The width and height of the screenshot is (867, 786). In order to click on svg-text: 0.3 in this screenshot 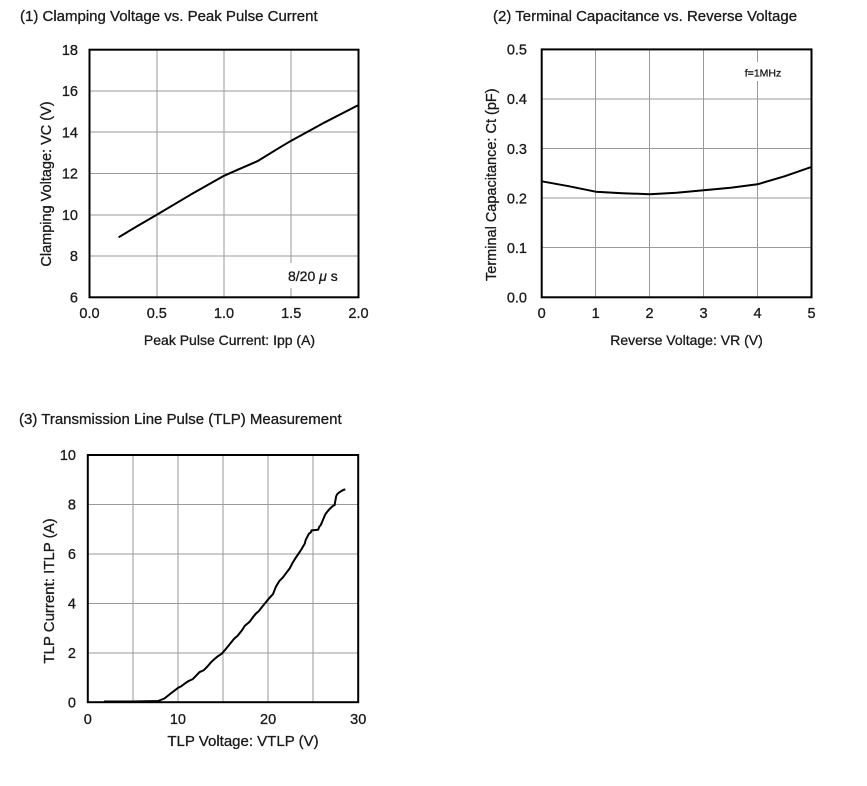, I will do `click(517, 150)`.